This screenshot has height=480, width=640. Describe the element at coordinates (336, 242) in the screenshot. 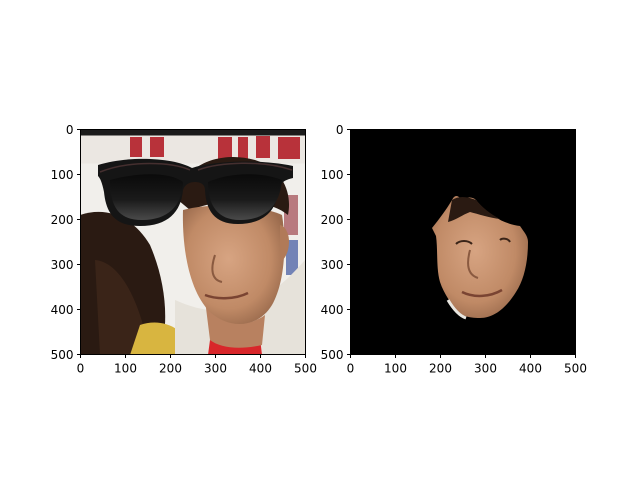

I see `right-y-axis: 0 100 200 300 400 500` at that location.